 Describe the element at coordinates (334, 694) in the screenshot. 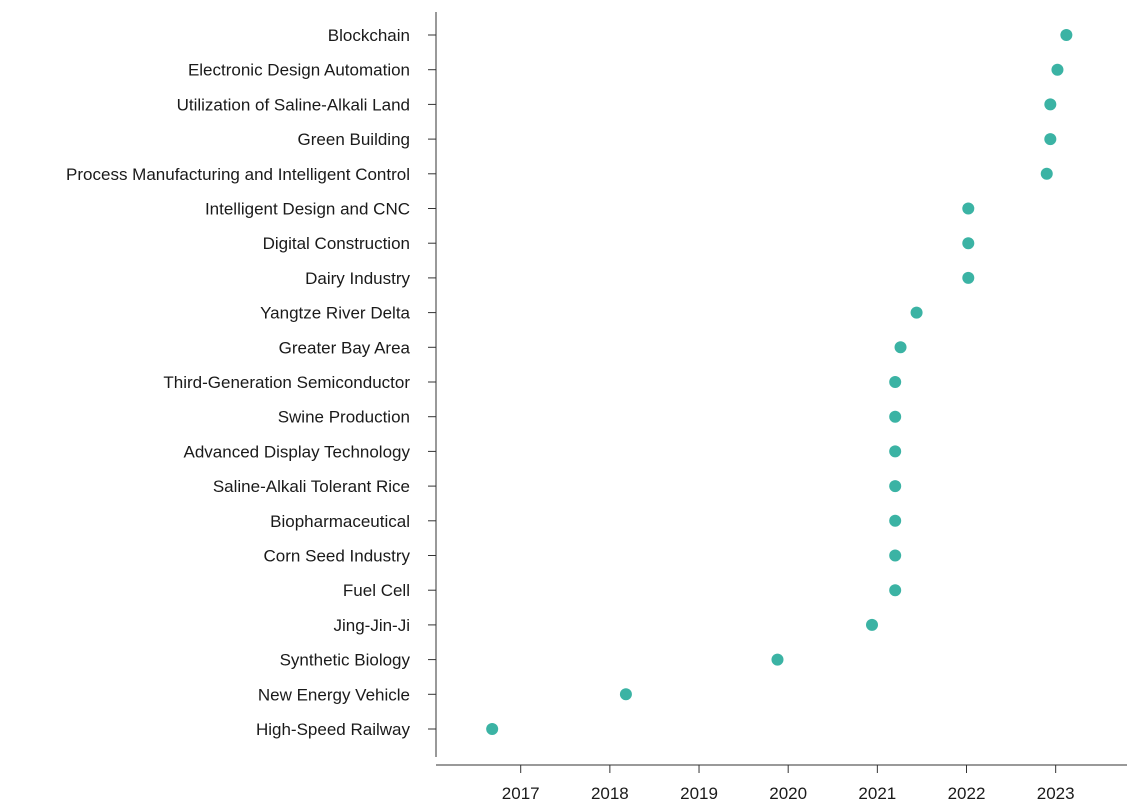

I see `y-tick-label: New Energy Vehicle` at that location.